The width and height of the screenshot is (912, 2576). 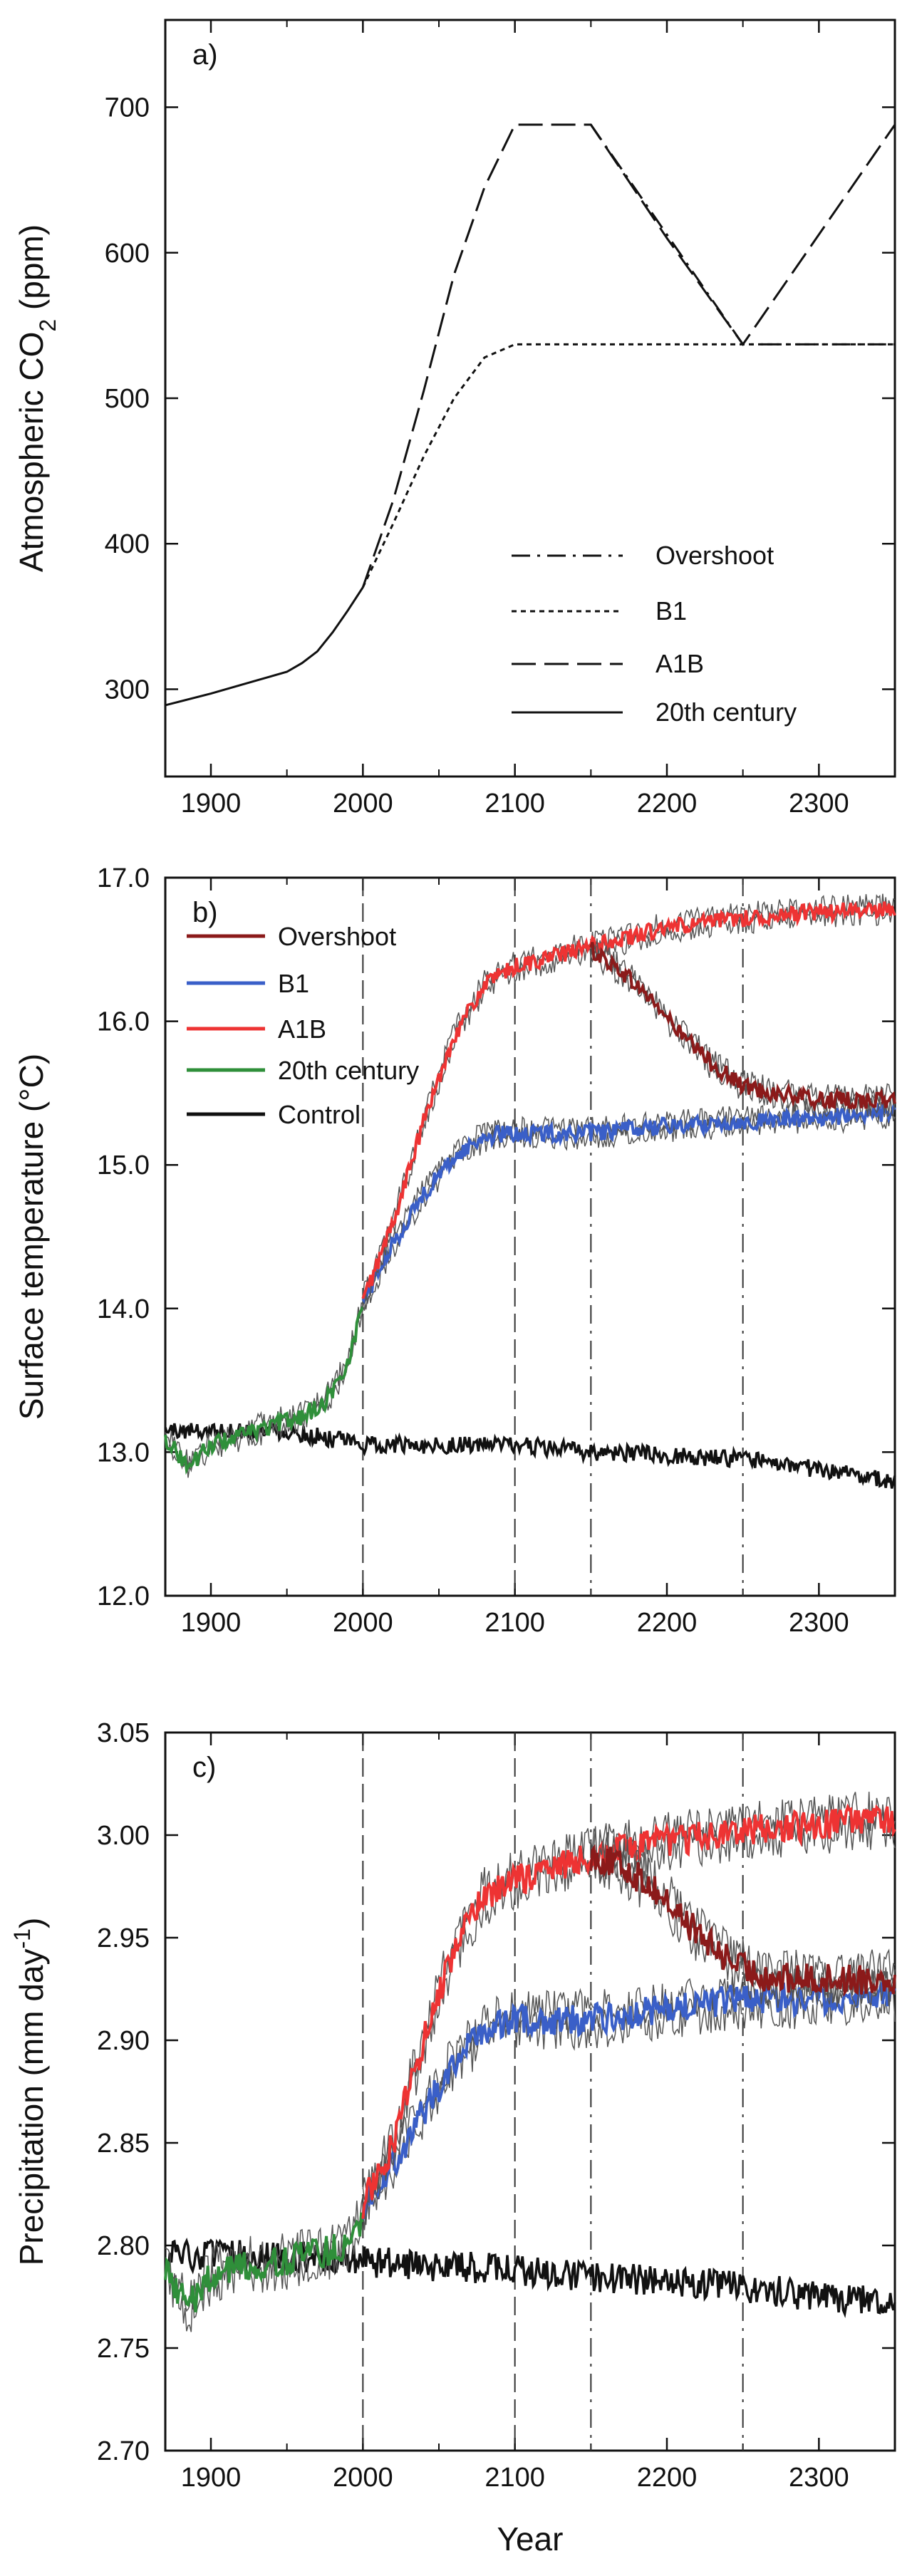 What do you see at coordinates (127, 254) in the screenshot?
I see `y-tick-label: 600` at bounding box center [127, 254].